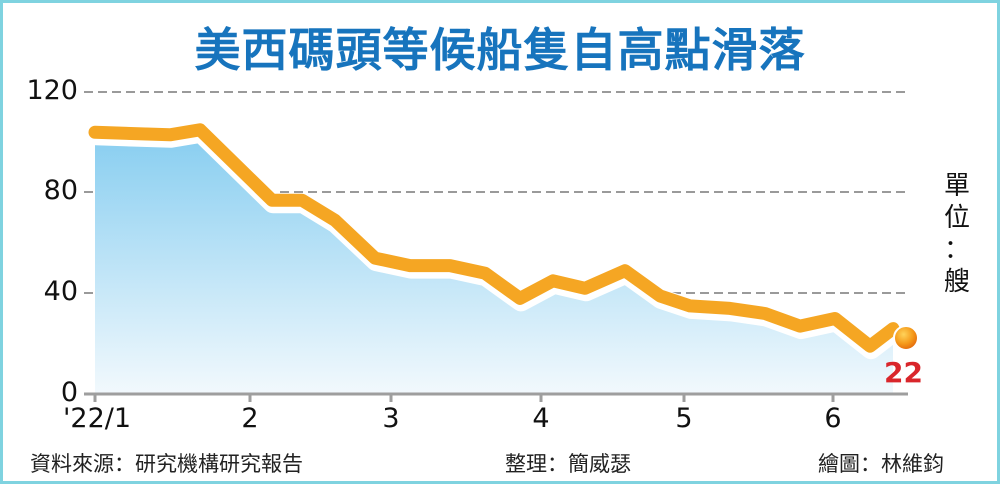  What do you see at coordinates (956, 186) in the screenshot?
I see `unit-char: 單` at bounding box center [956, 186].